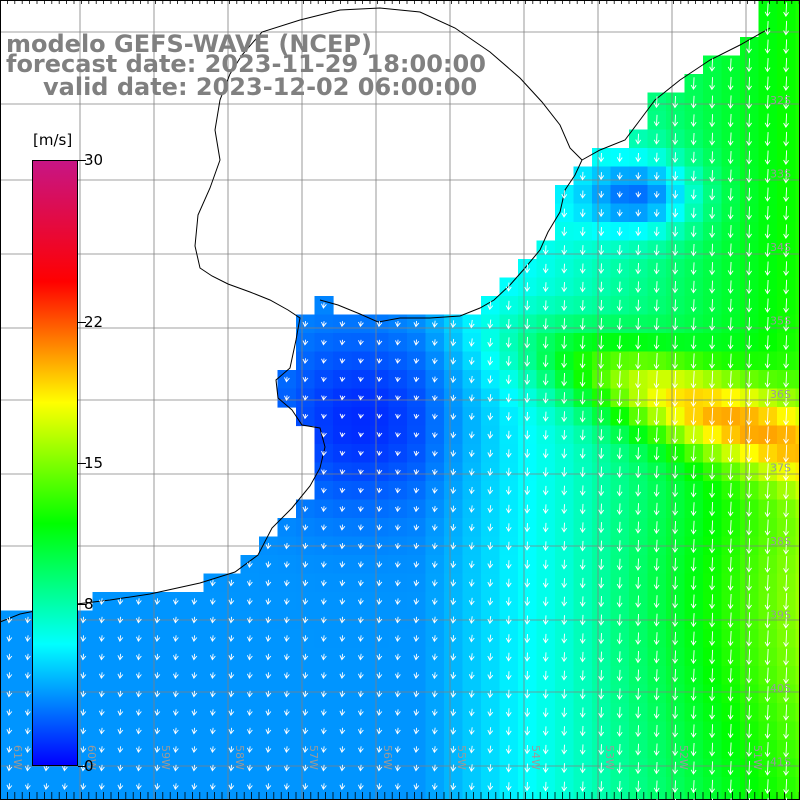 The height and width of the screenshot is (800, 800). What do you see at coordinates (780, 615) in the screenshot?
I see `latitude-label: 39S` at bounding box center [780, 615].